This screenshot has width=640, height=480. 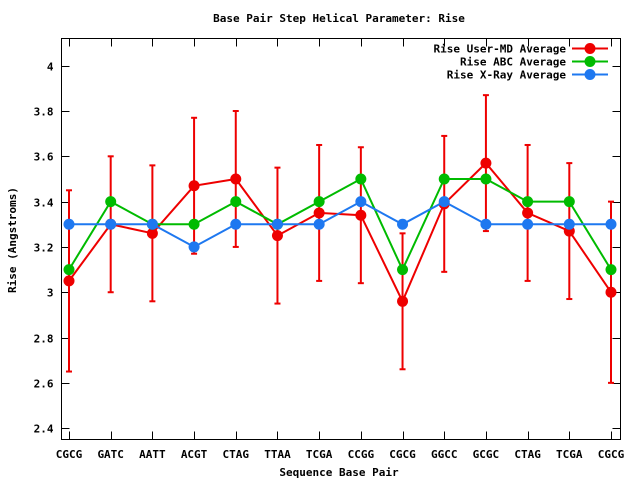 What do you see at coordinates (339, 18) in the screenshot?
I see `chart-title: Base Pair Step Helical Parameter: Rise` at bounding box center [339, 18].